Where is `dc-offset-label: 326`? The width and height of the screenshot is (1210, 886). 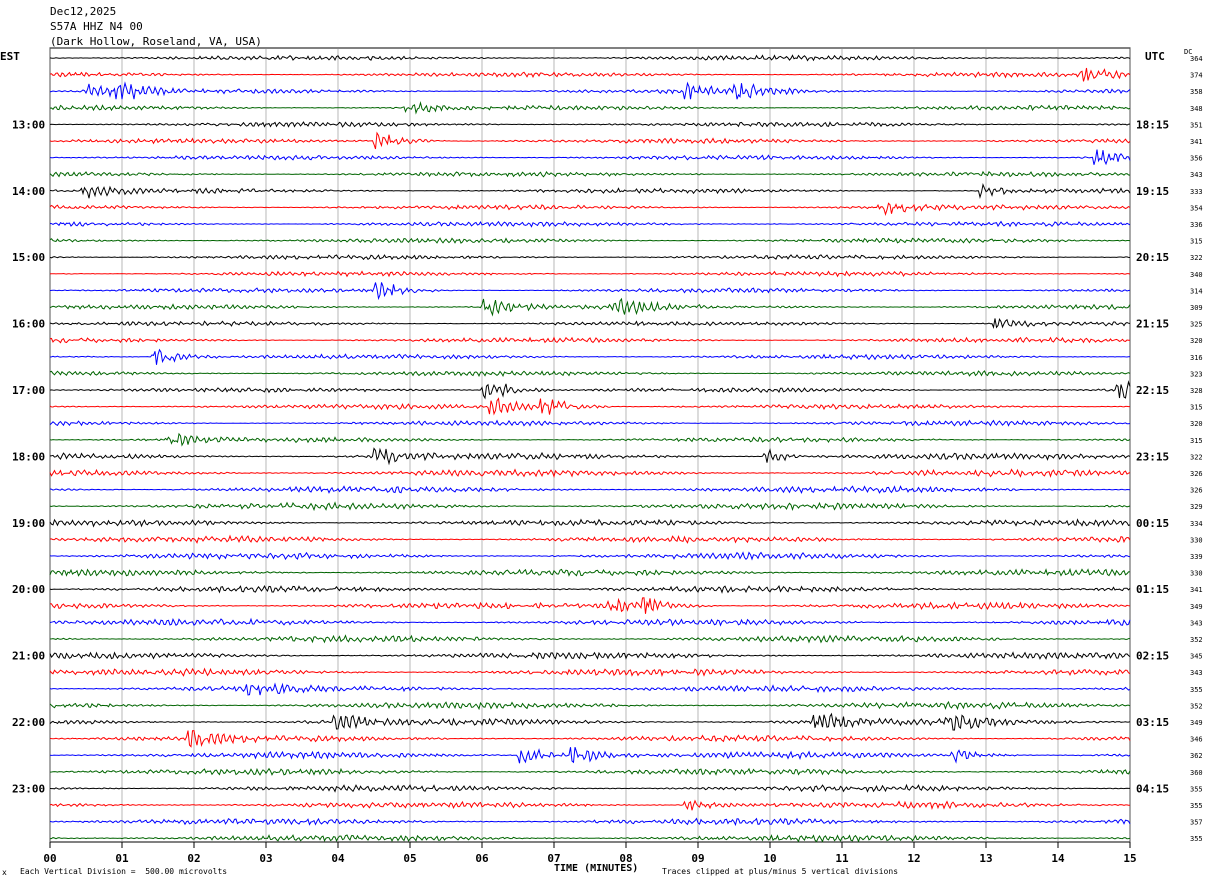 dc-offset-label: 326 is located at coordinates (1196, 491).